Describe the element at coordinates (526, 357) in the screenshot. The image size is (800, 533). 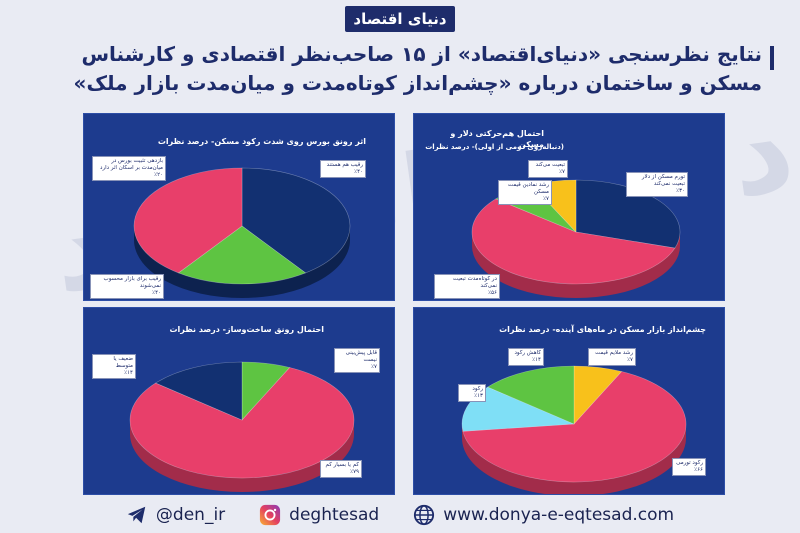
I see `slice-label: کاهش رکود ٪۱۴` at that location.